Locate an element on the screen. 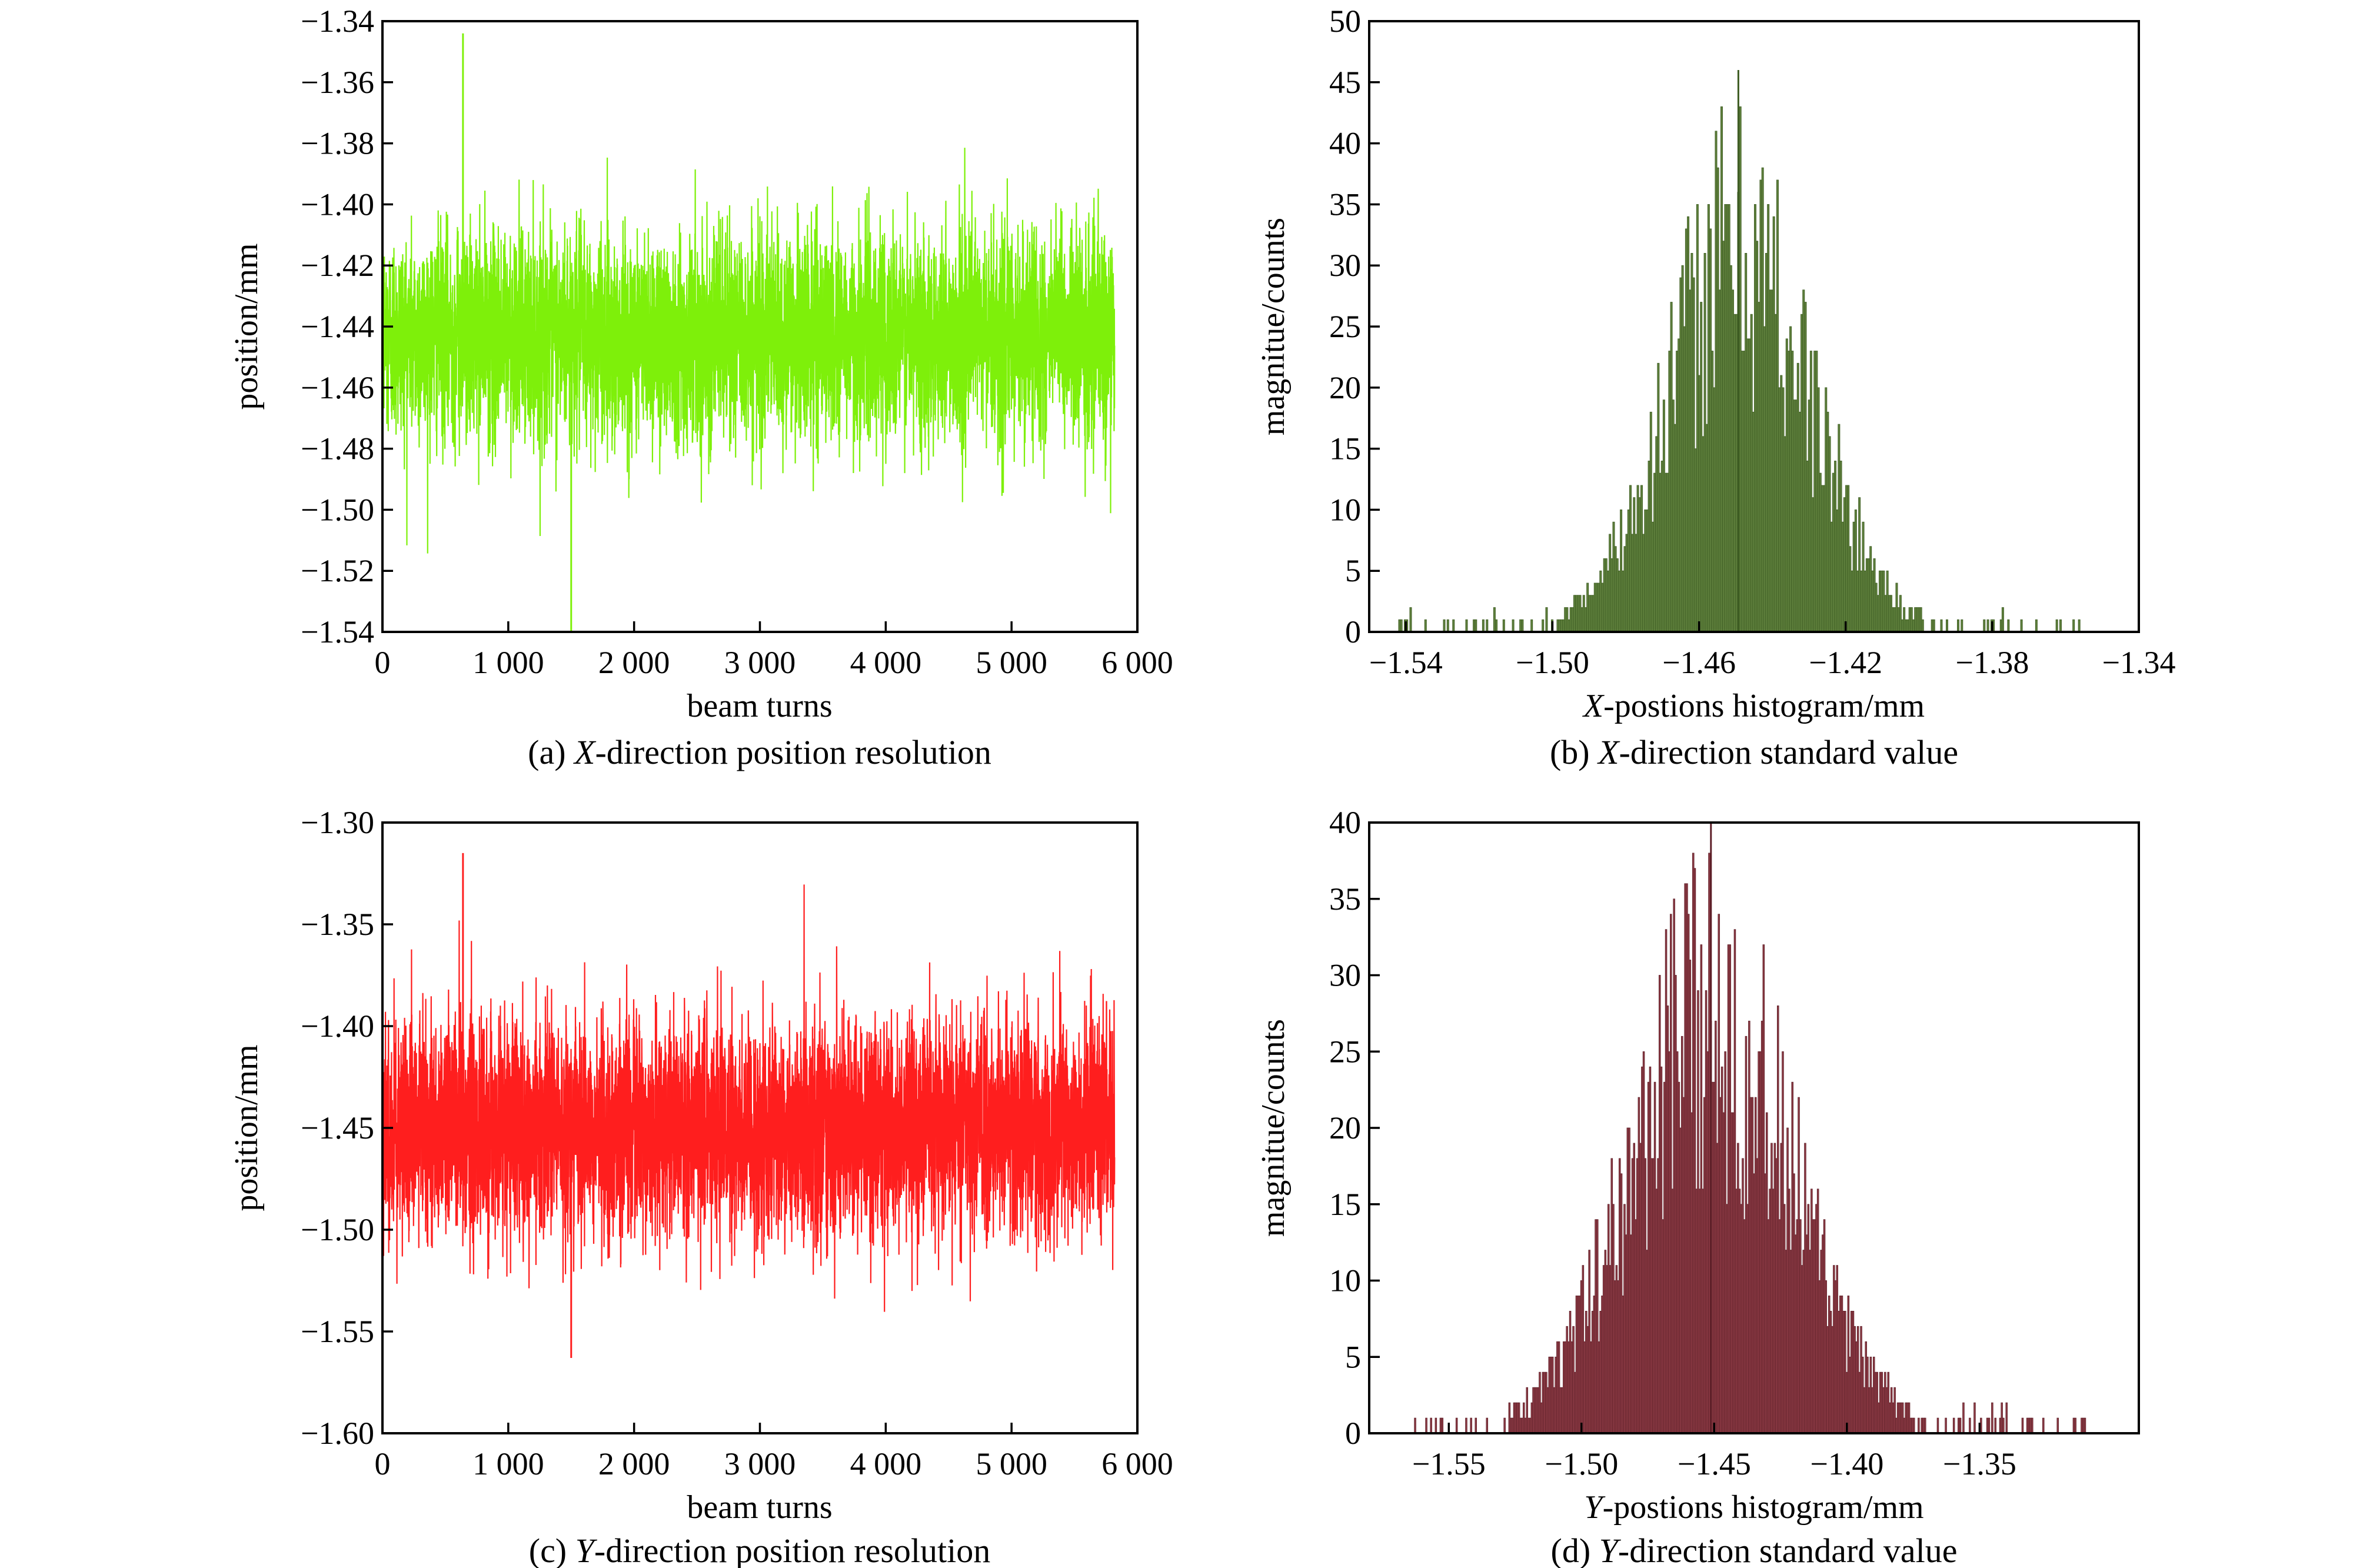 This screenshot has width=2363, height=1568. panel-d-y-axis-label: magnitue/counts is located at coordinates (1273, 1128).